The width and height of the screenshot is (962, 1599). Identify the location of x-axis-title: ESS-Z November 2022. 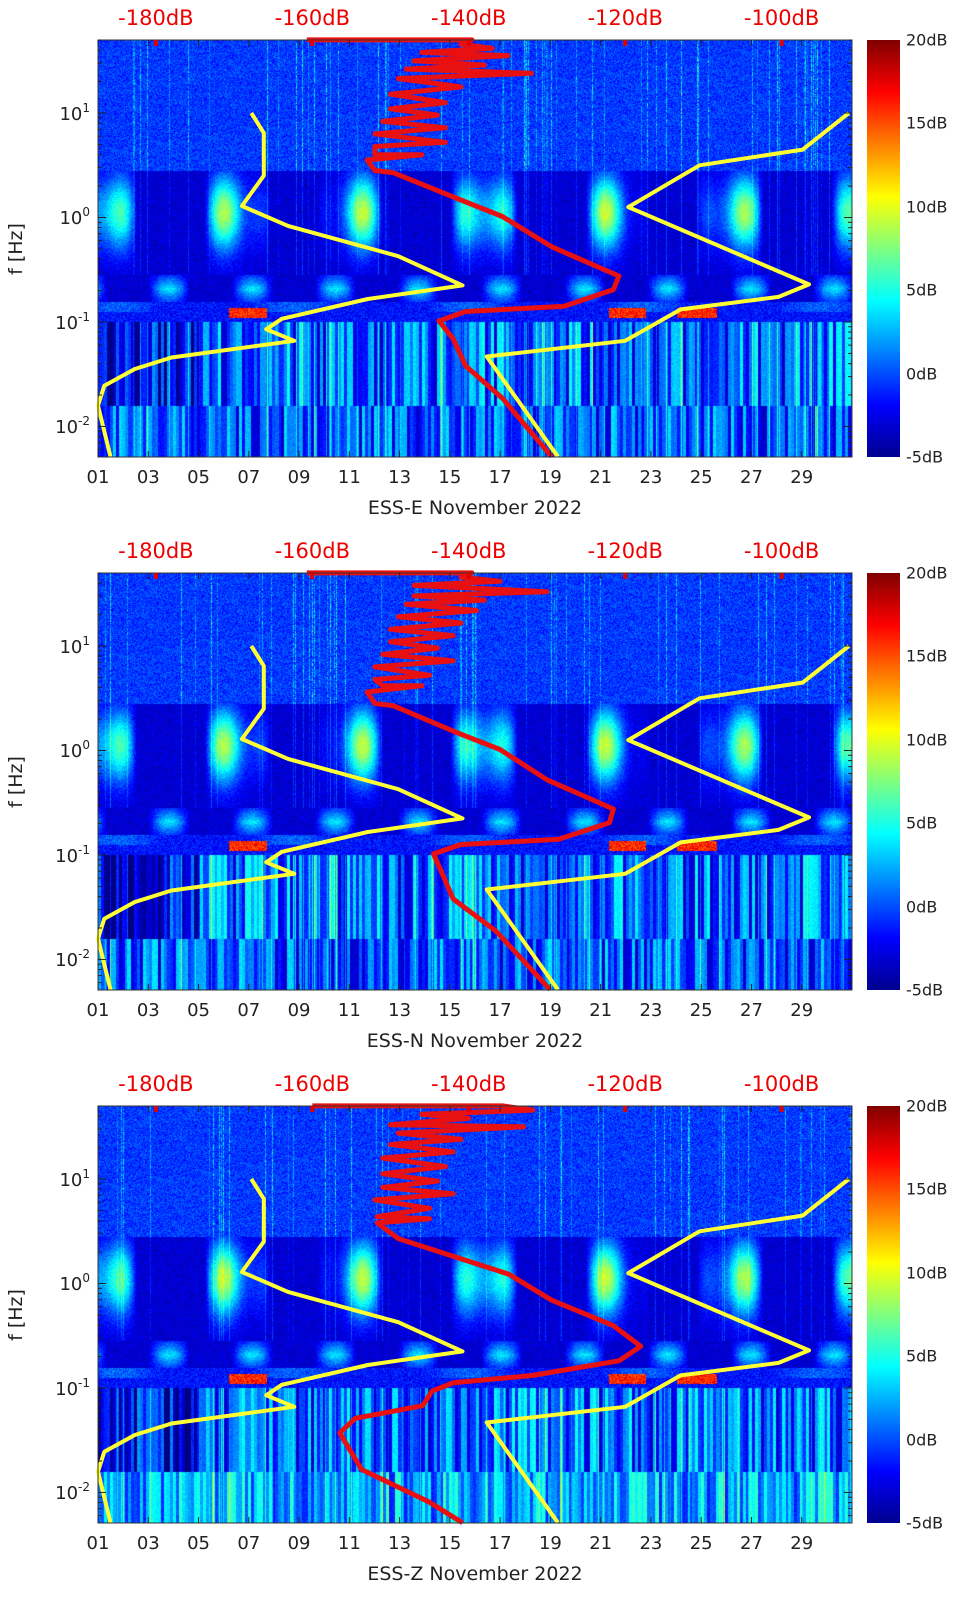
(475, 1574).